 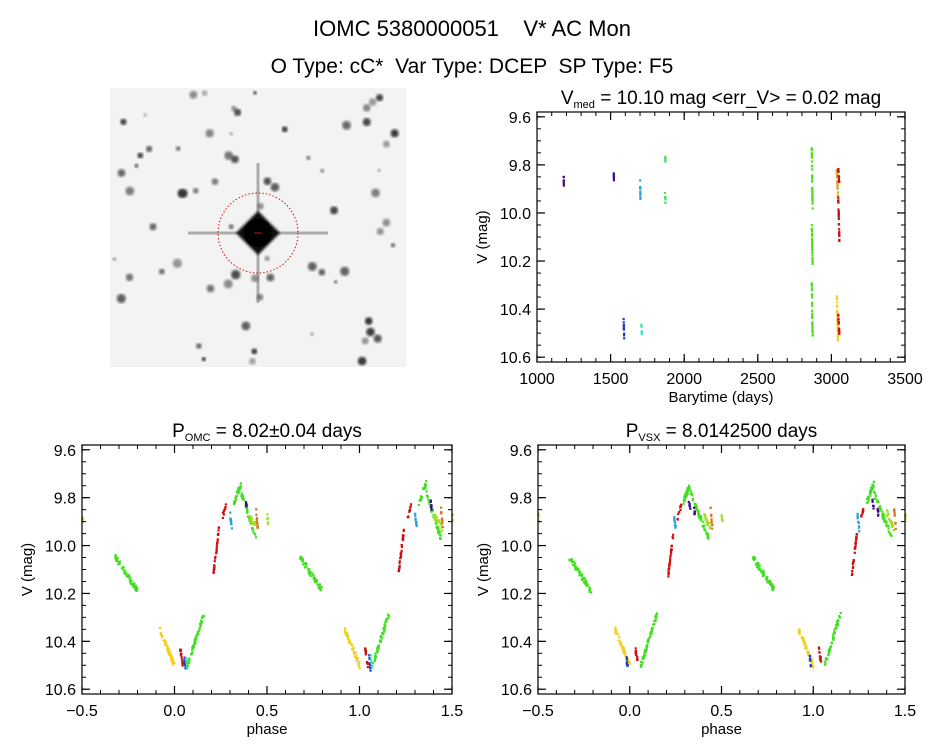 I want to click on y-tick-label: 9.6, so click(x=521, y=451).